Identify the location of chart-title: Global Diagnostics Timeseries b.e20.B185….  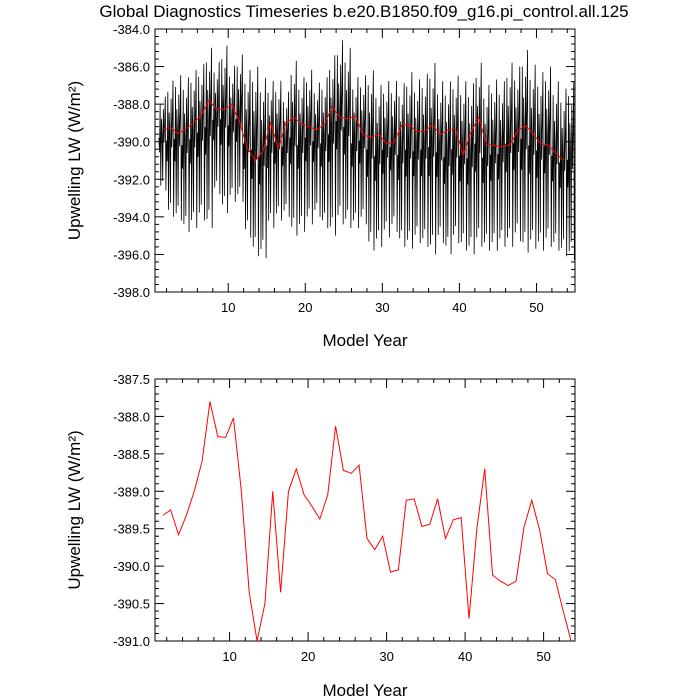
(363, 11).